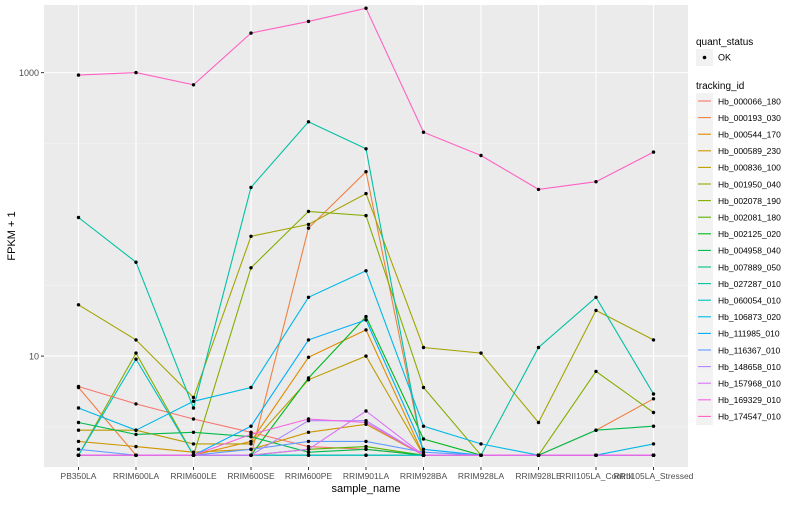  I want to click on y-tick-label: 1000, so click(29, 73).